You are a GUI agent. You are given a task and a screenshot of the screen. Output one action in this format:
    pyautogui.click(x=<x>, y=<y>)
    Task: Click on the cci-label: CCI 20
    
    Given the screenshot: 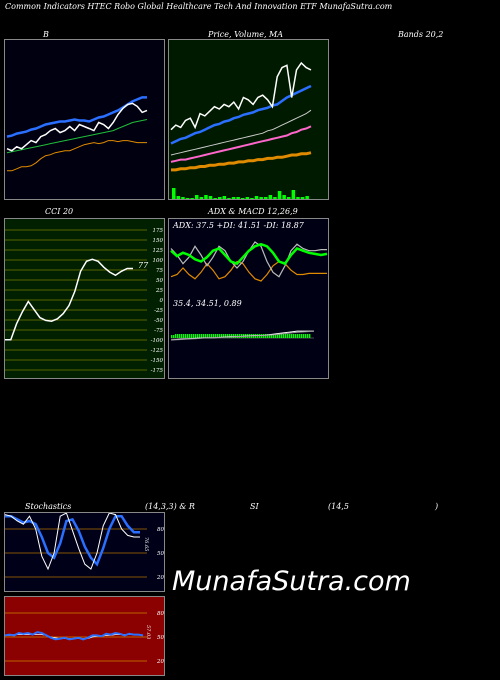 What is the action you would take?
    pyautogui.click(x=59, y=211)
    